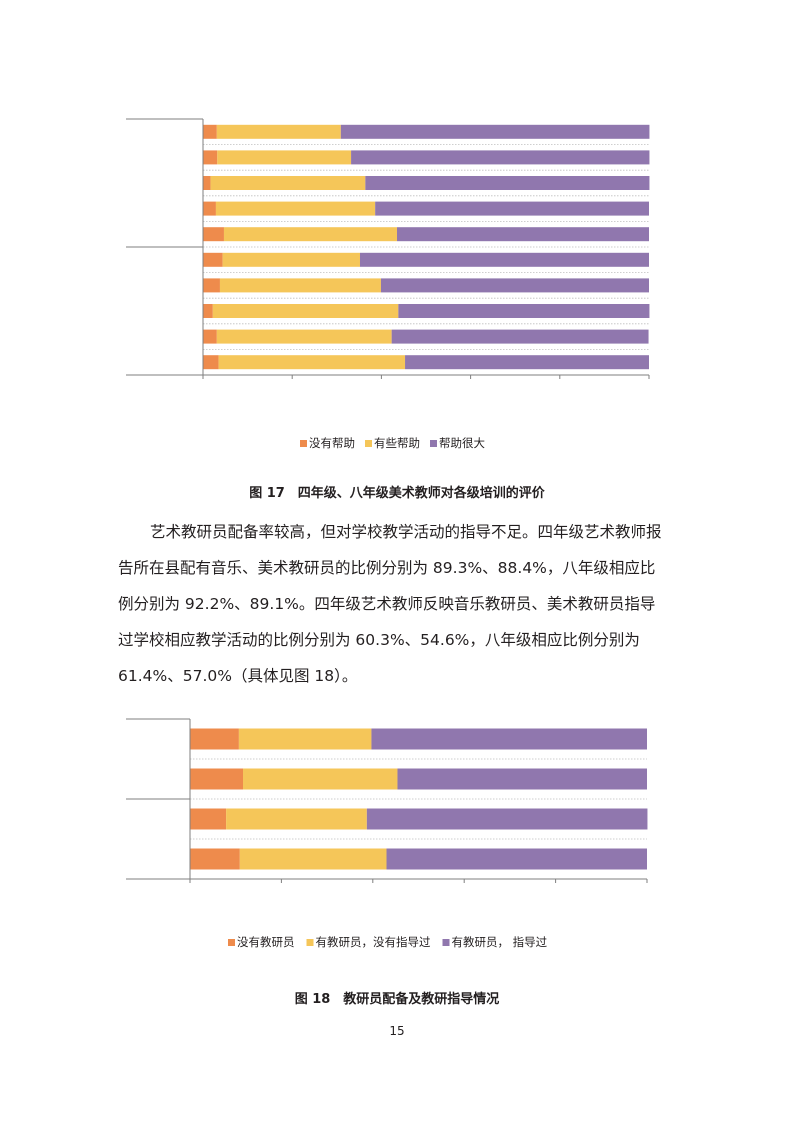  I want to click on paragraph-line: 过学校相应教学活动的比例分别为 60.3%、54.6%，八年级相应比例分别为, so click(379, 640).